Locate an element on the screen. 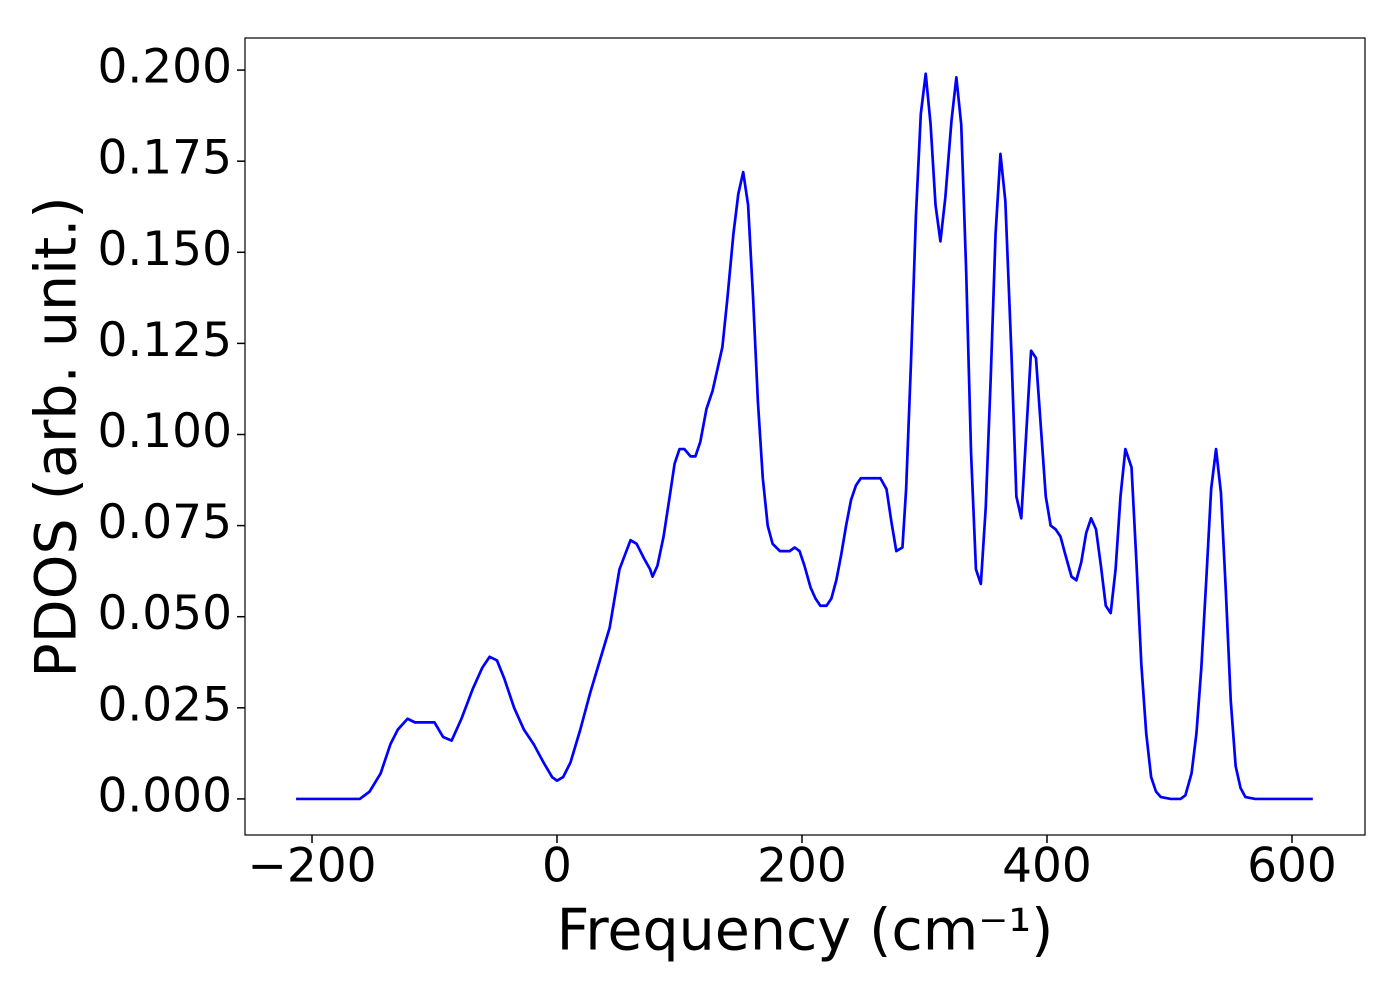 The height and width of the screenshot is (1000, 1400). y-tick-label: 0.000 is located at coordinates (164, 795).